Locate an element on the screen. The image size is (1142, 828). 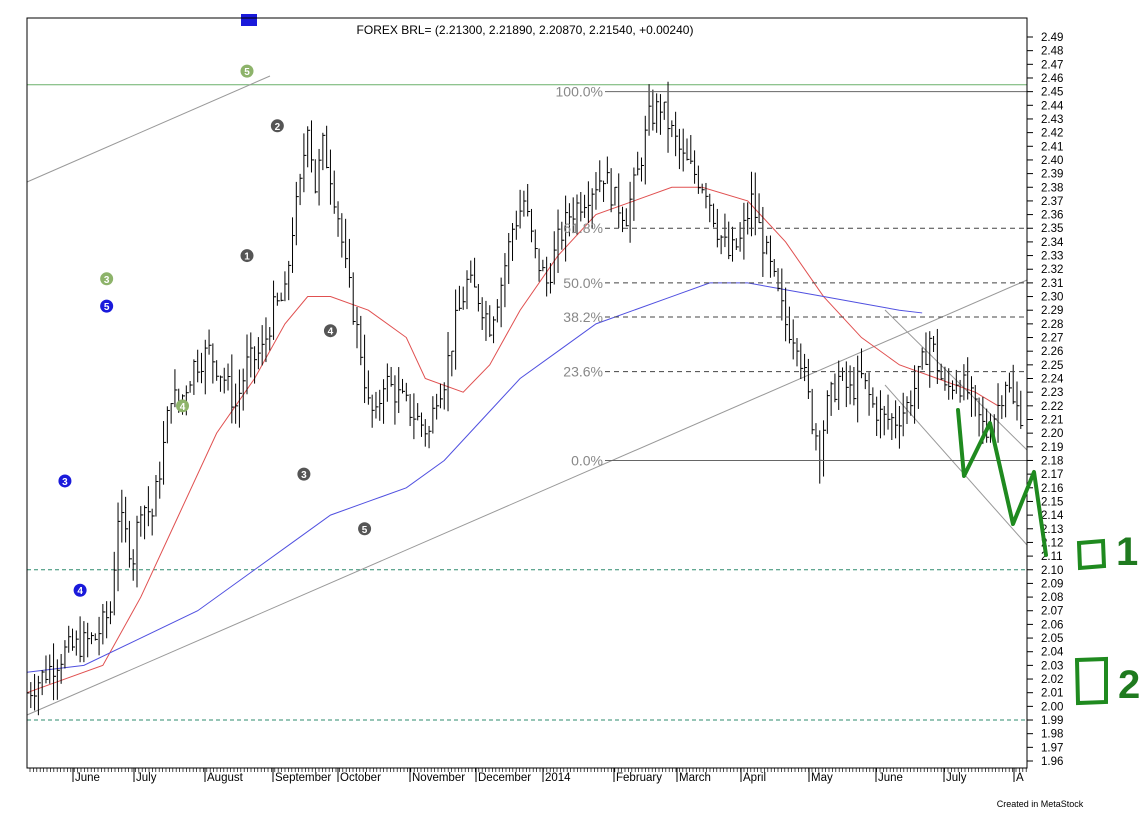
y-tick-label: 2.35 is located at coordinates (1052, 229).